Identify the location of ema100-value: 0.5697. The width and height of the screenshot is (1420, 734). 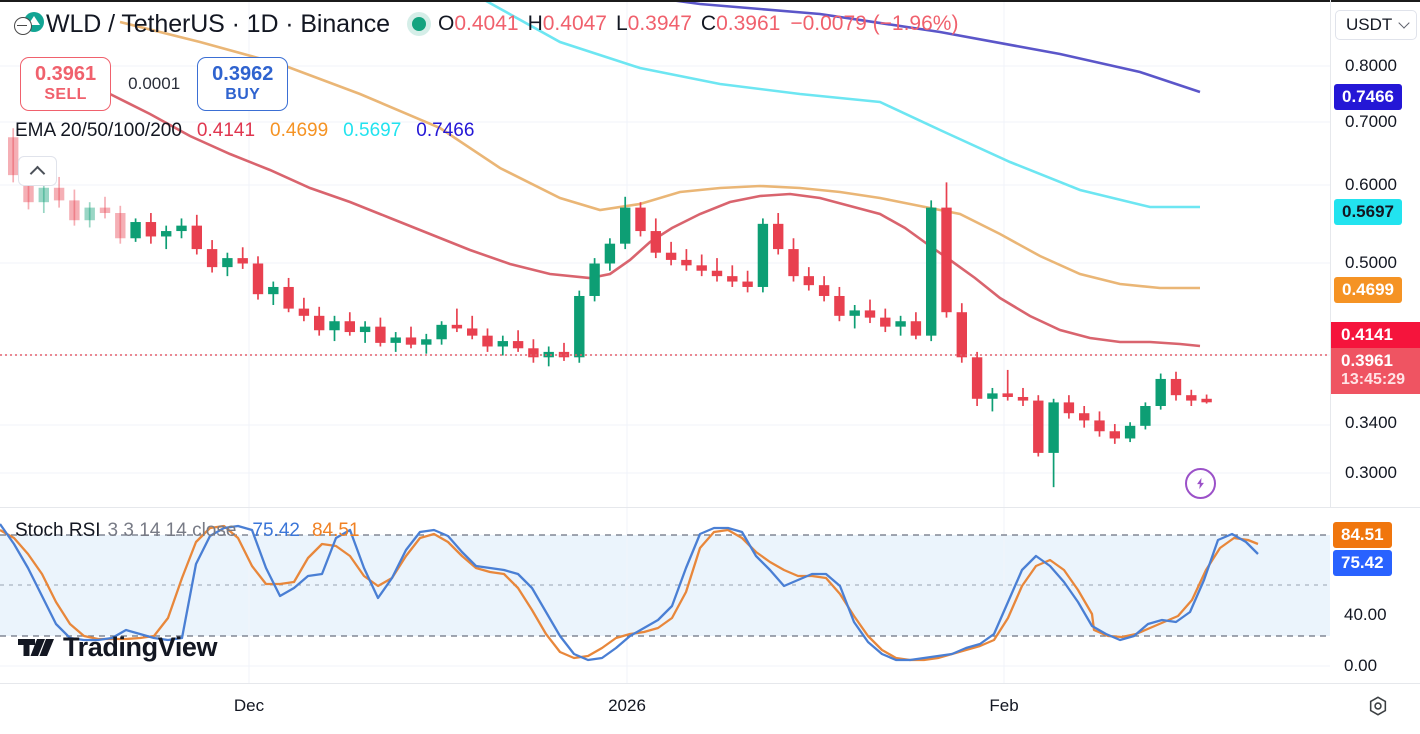
(372, 130).